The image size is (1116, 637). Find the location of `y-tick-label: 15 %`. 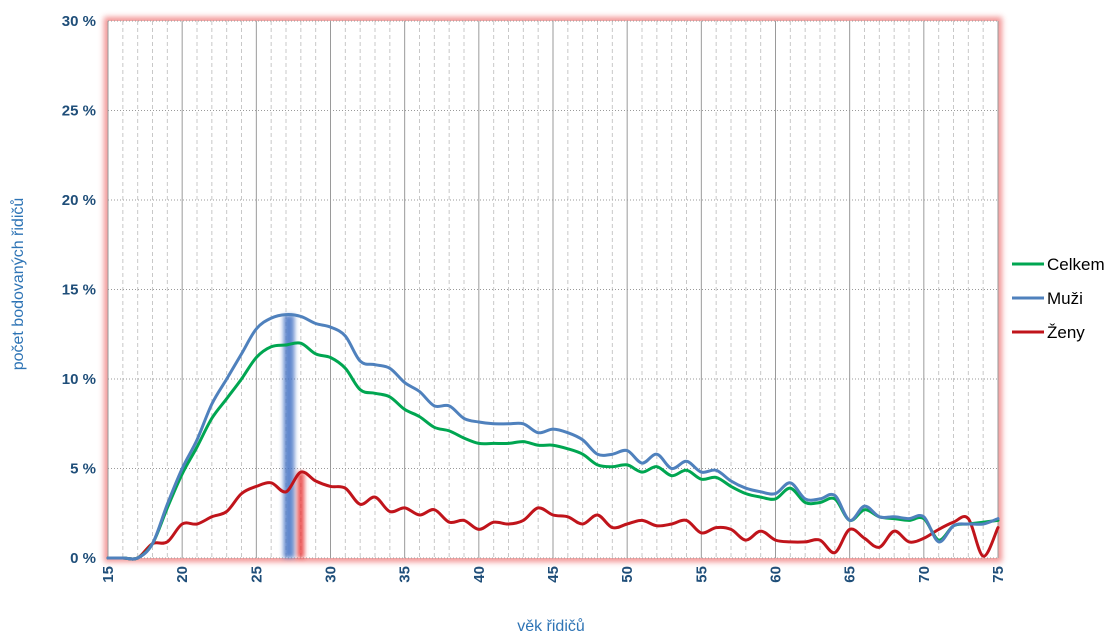

y-tick-label: 15 % is located at coordinates (79, 290).